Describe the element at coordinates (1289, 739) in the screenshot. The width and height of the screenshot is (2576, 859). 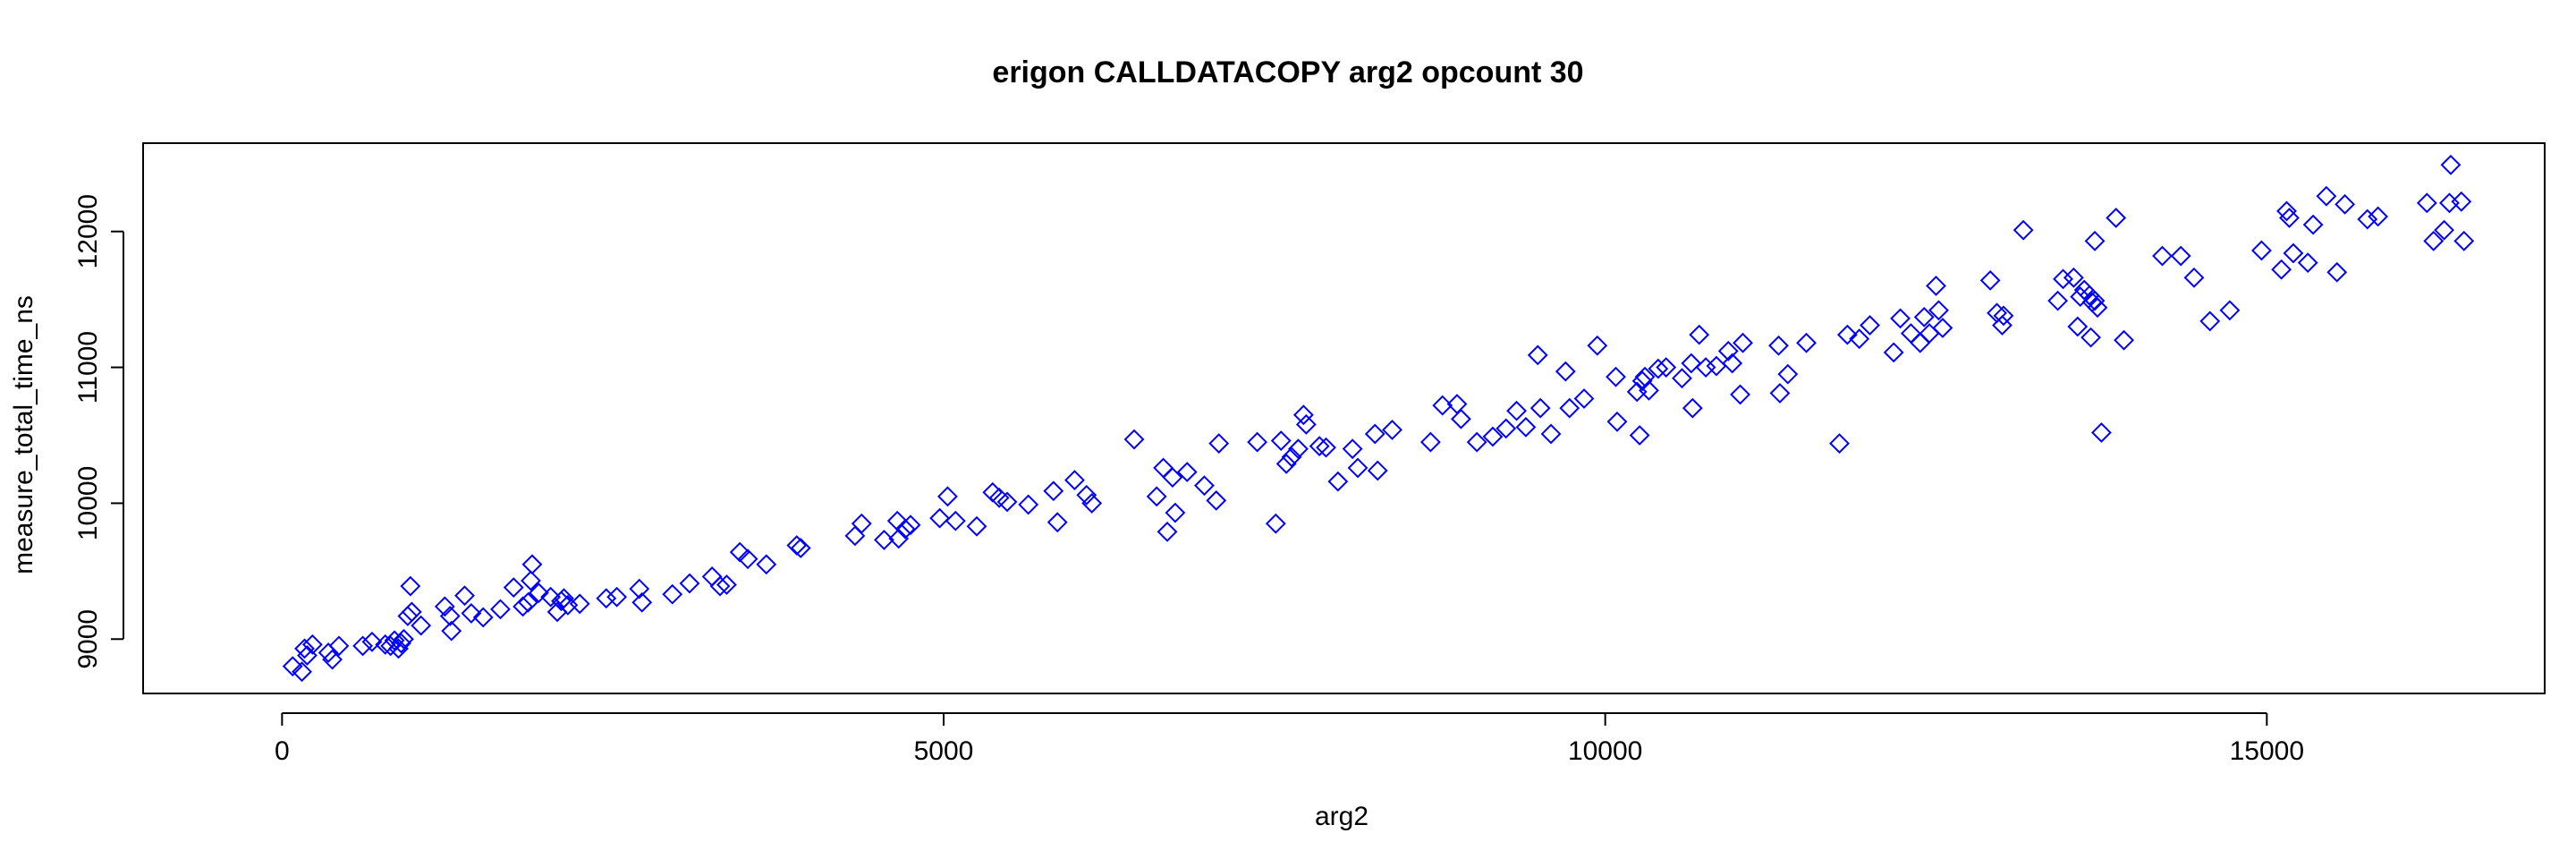
I see `x-axis: 0 5000 10000 15000` at that location.